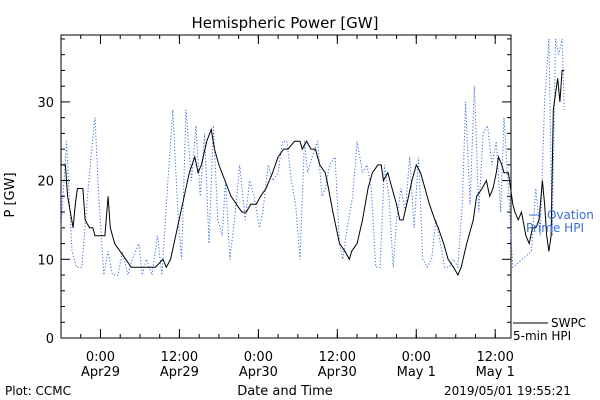 Image resolution: width=600 pixels, height=400 pixels. I want to click on legend-swpc: SWPC 5-min HPI, so click(549, 329).